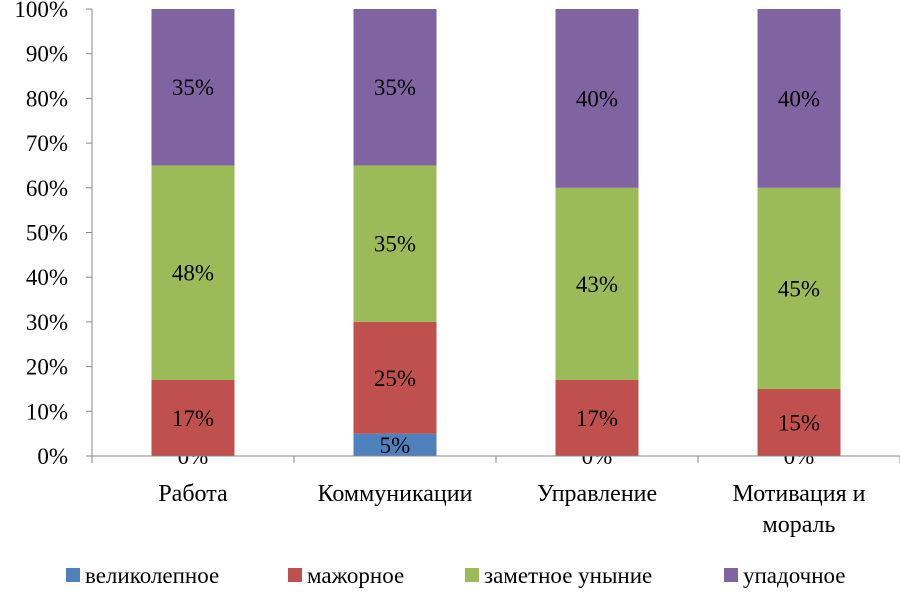 The height and width of the screenshot is (592, 900). I want to click on y-tick-label: 70%, so click(47, 143).